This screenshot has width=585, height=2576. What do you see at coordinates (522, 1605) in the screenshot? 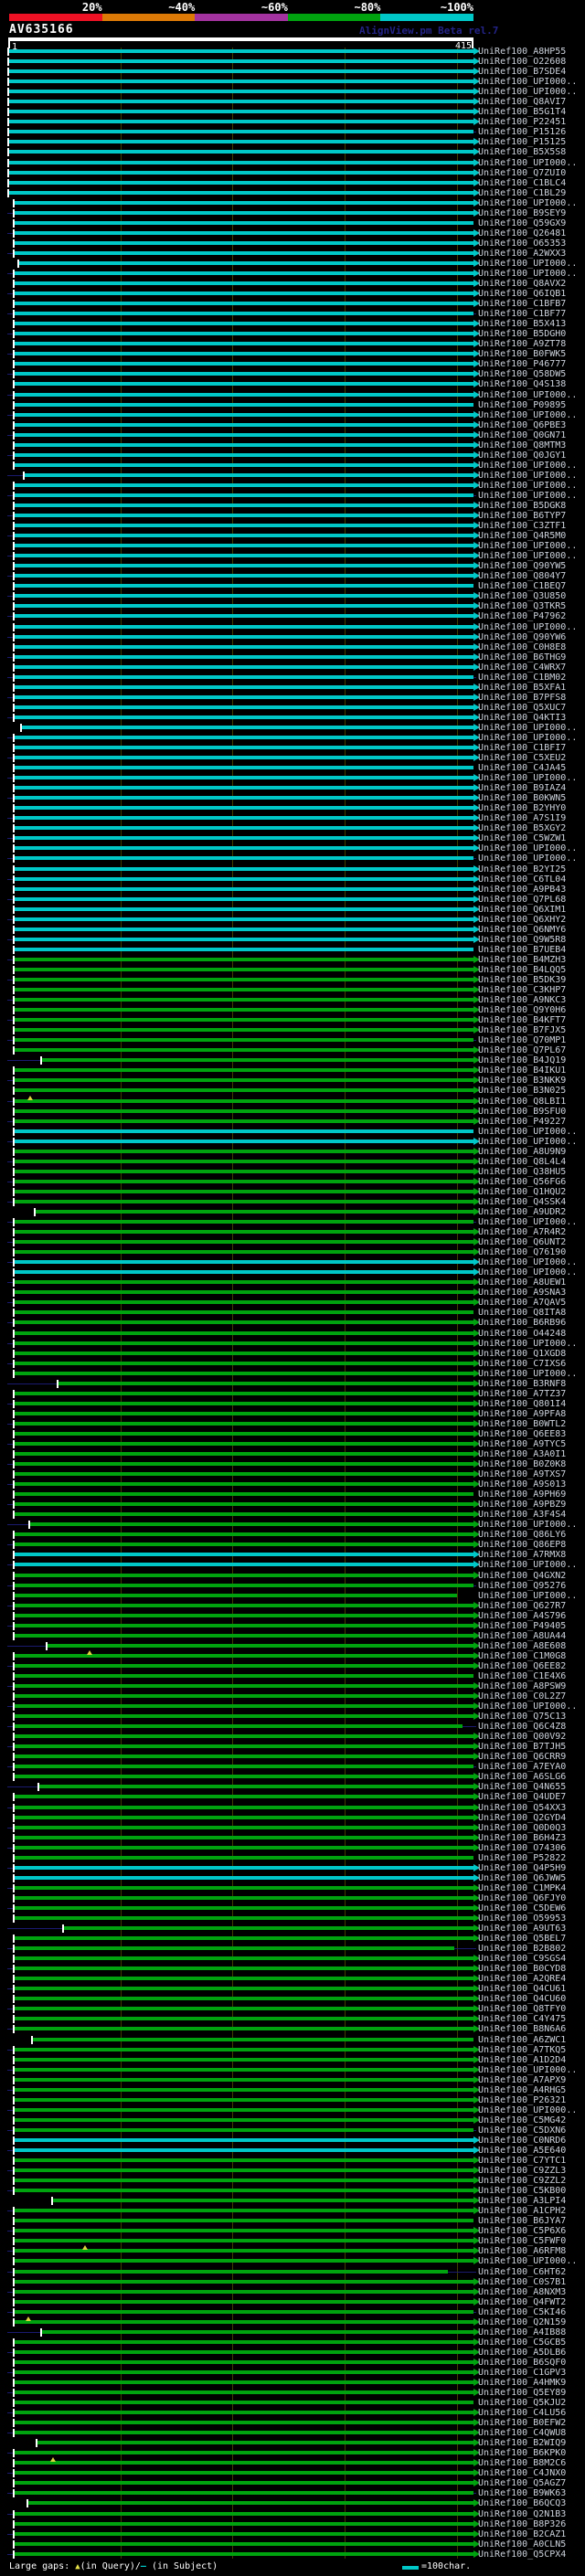
I see `hit-accession-label: UniRef100_Q627R7` at bounding box center [522, 1605].